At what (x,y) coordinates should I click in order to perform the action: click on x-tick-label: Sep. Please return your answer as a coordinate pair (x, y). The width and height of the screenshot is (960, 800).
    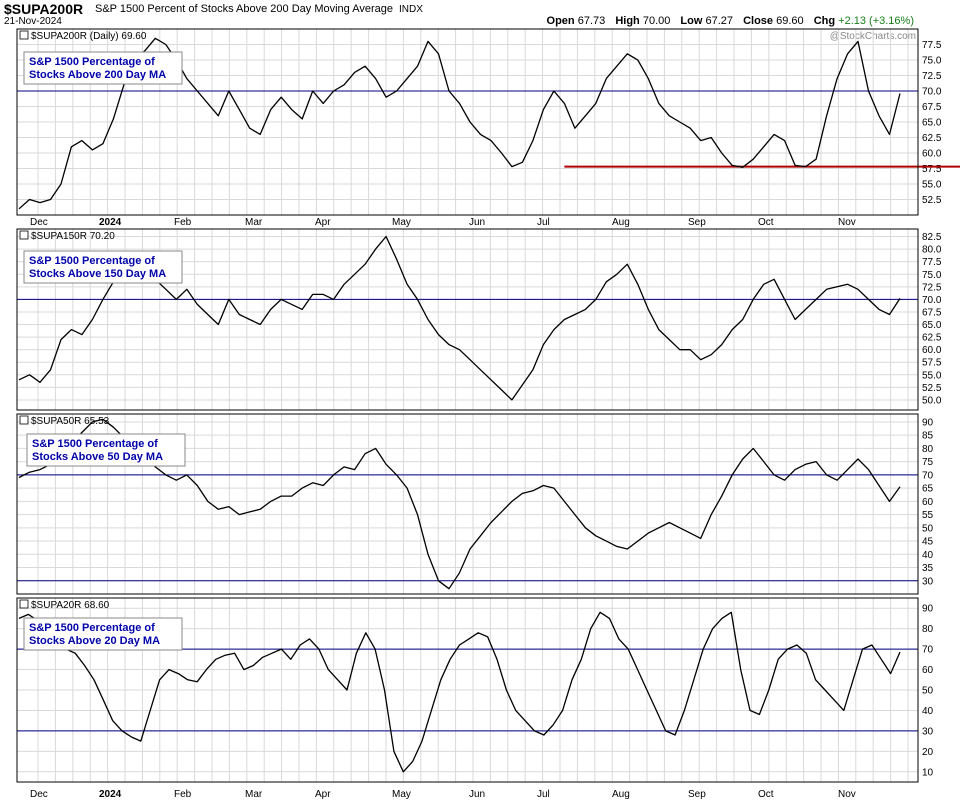
    Looking at the image, I should click on (697, 222).